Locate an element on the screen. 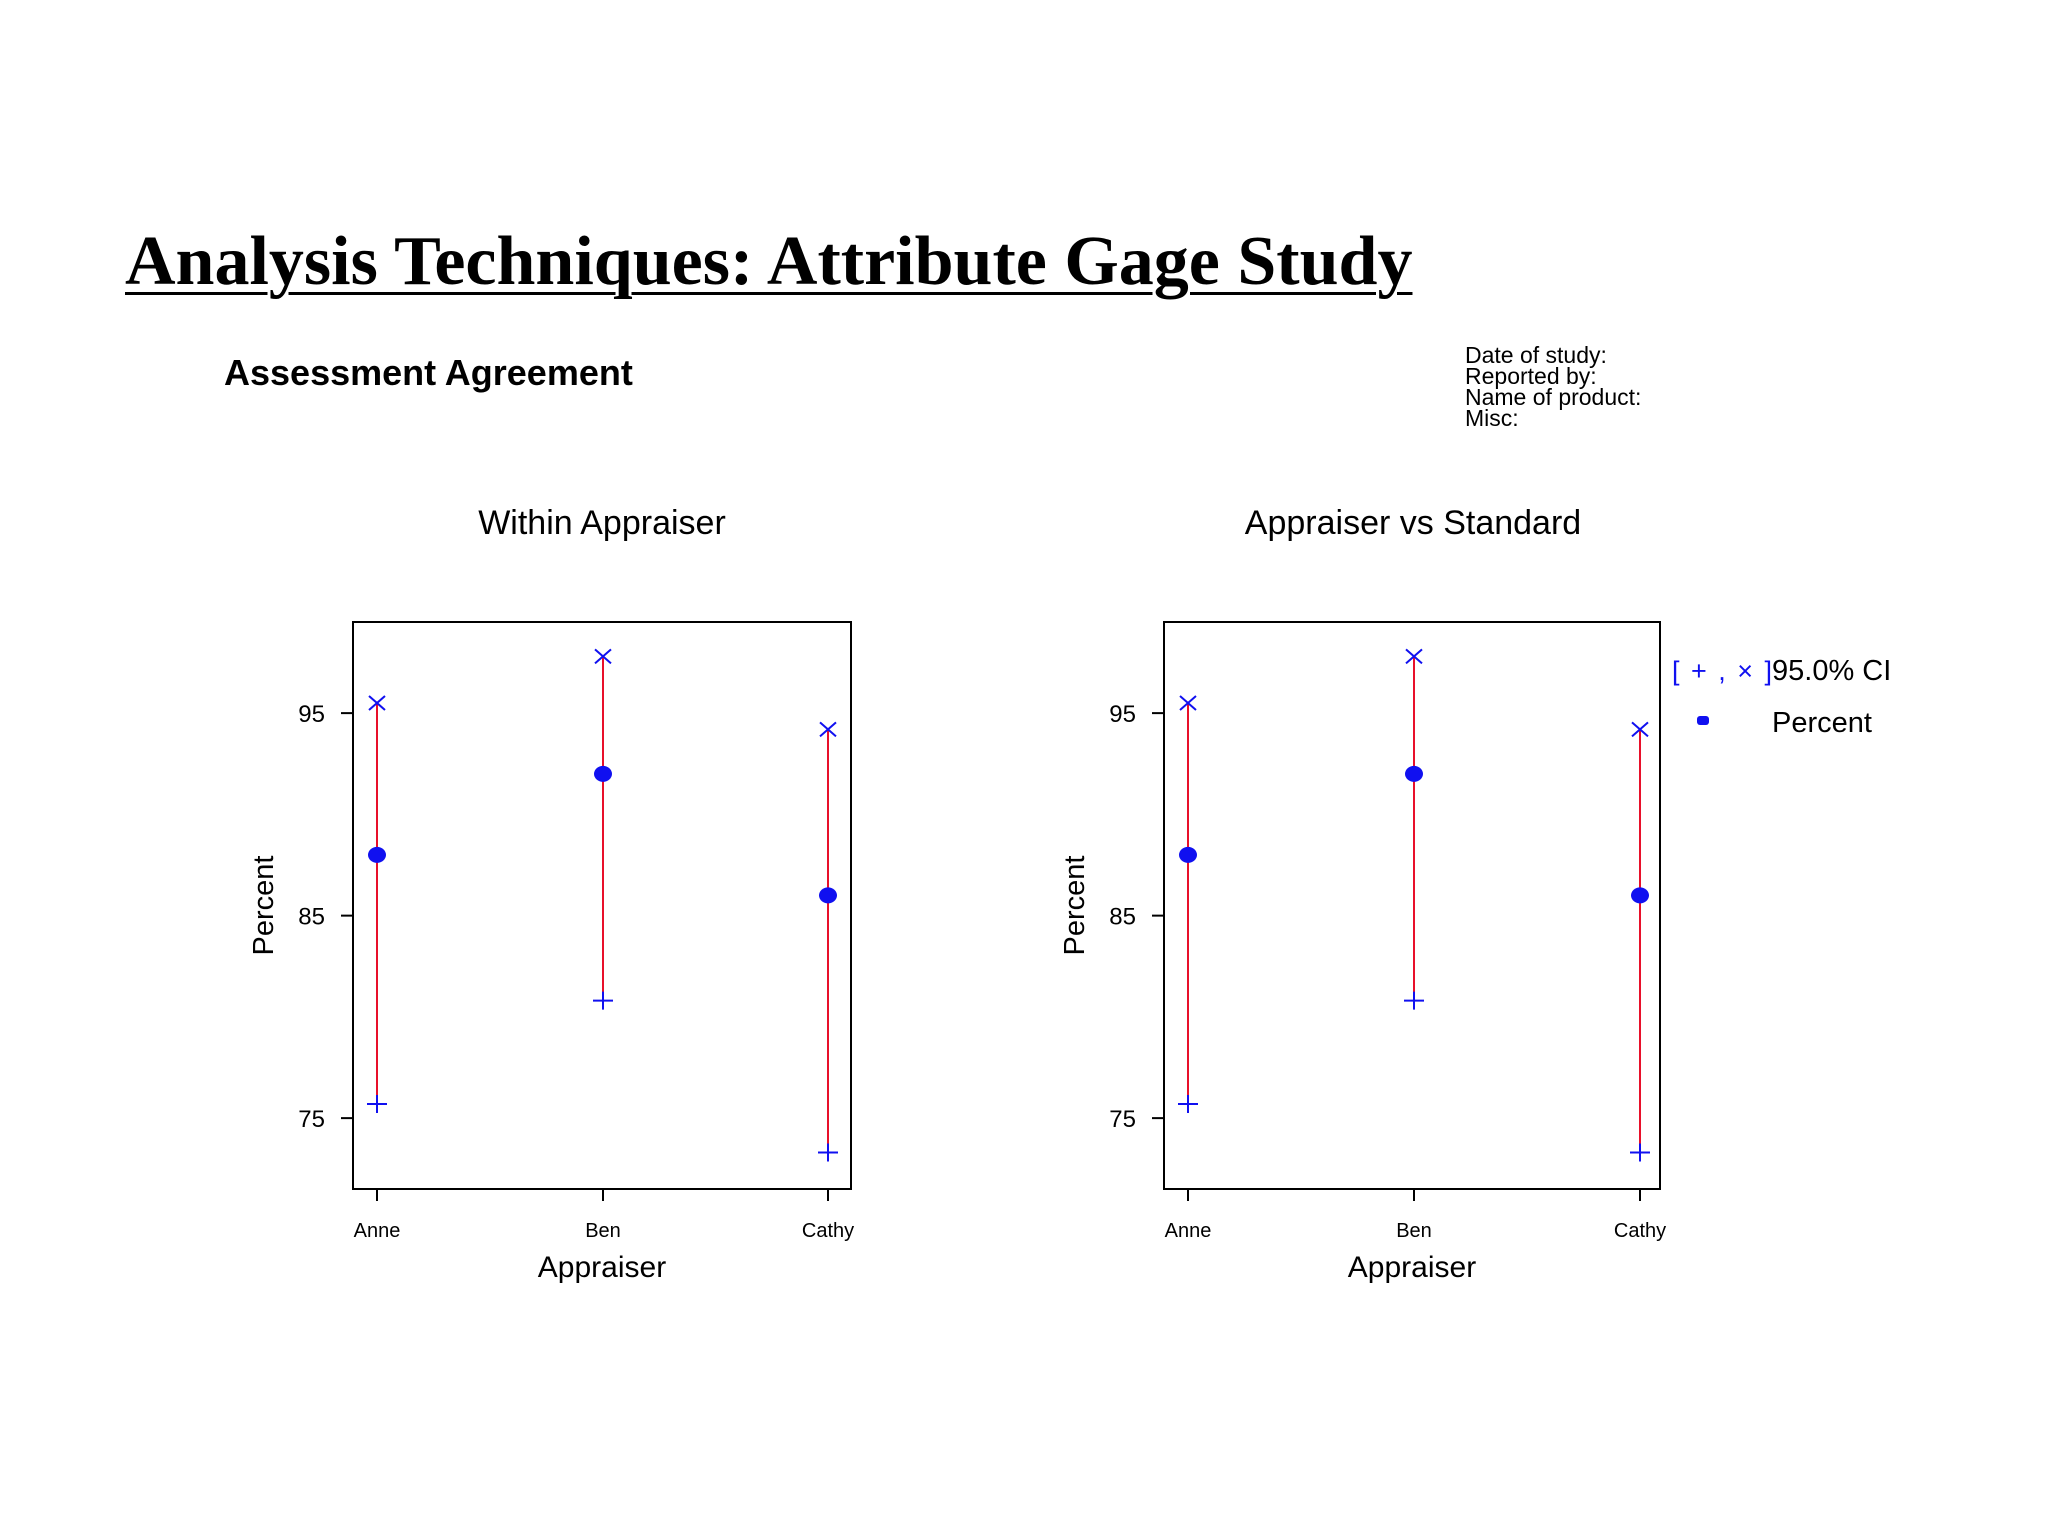 The image size is (2048, 1536). chart2-x-tick-label: Anne is located at coordinates (1188, 1231).